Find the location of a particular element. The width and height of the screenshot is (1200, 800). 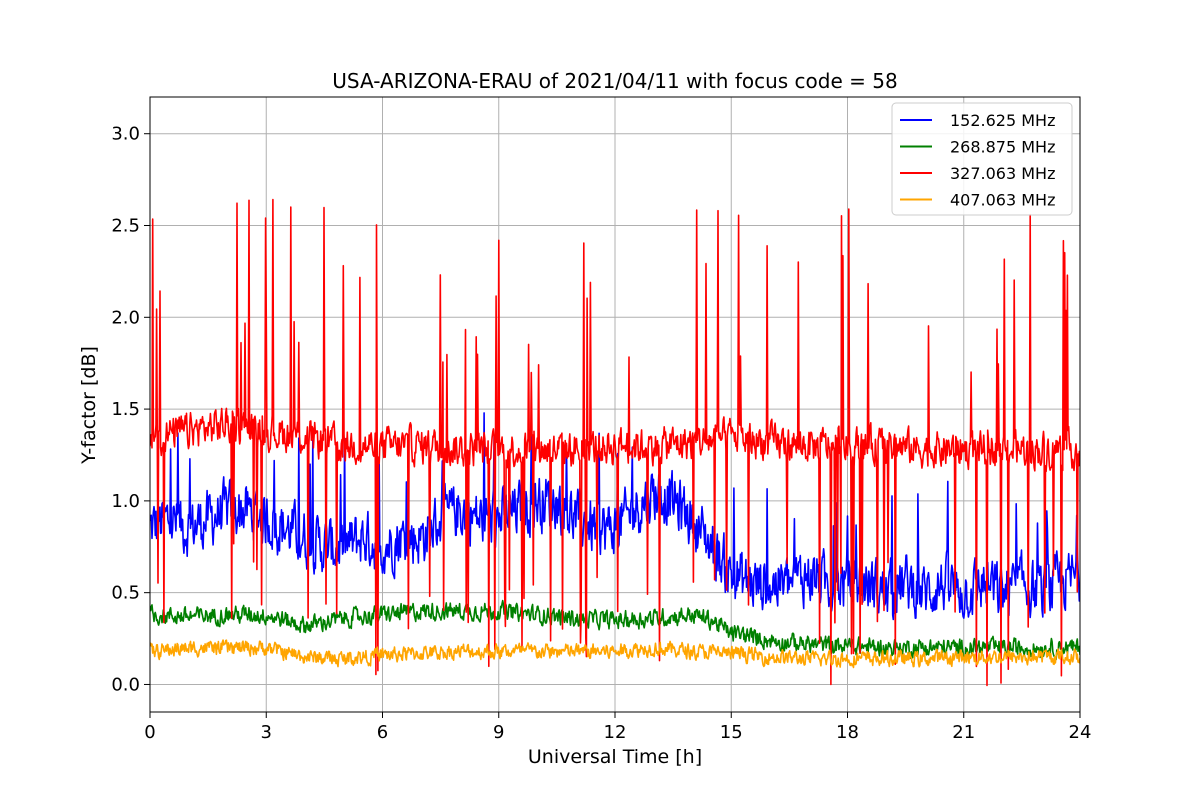

x-tick-label: 6 is located at coordinates (382, 732).